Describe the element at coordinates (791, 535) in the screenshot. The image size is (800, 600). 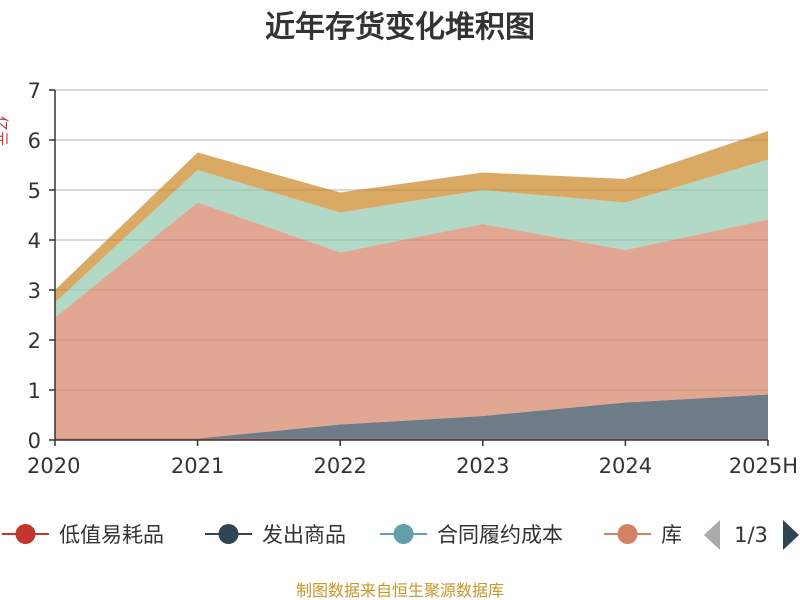
I see `legend-next-icon` at that location.